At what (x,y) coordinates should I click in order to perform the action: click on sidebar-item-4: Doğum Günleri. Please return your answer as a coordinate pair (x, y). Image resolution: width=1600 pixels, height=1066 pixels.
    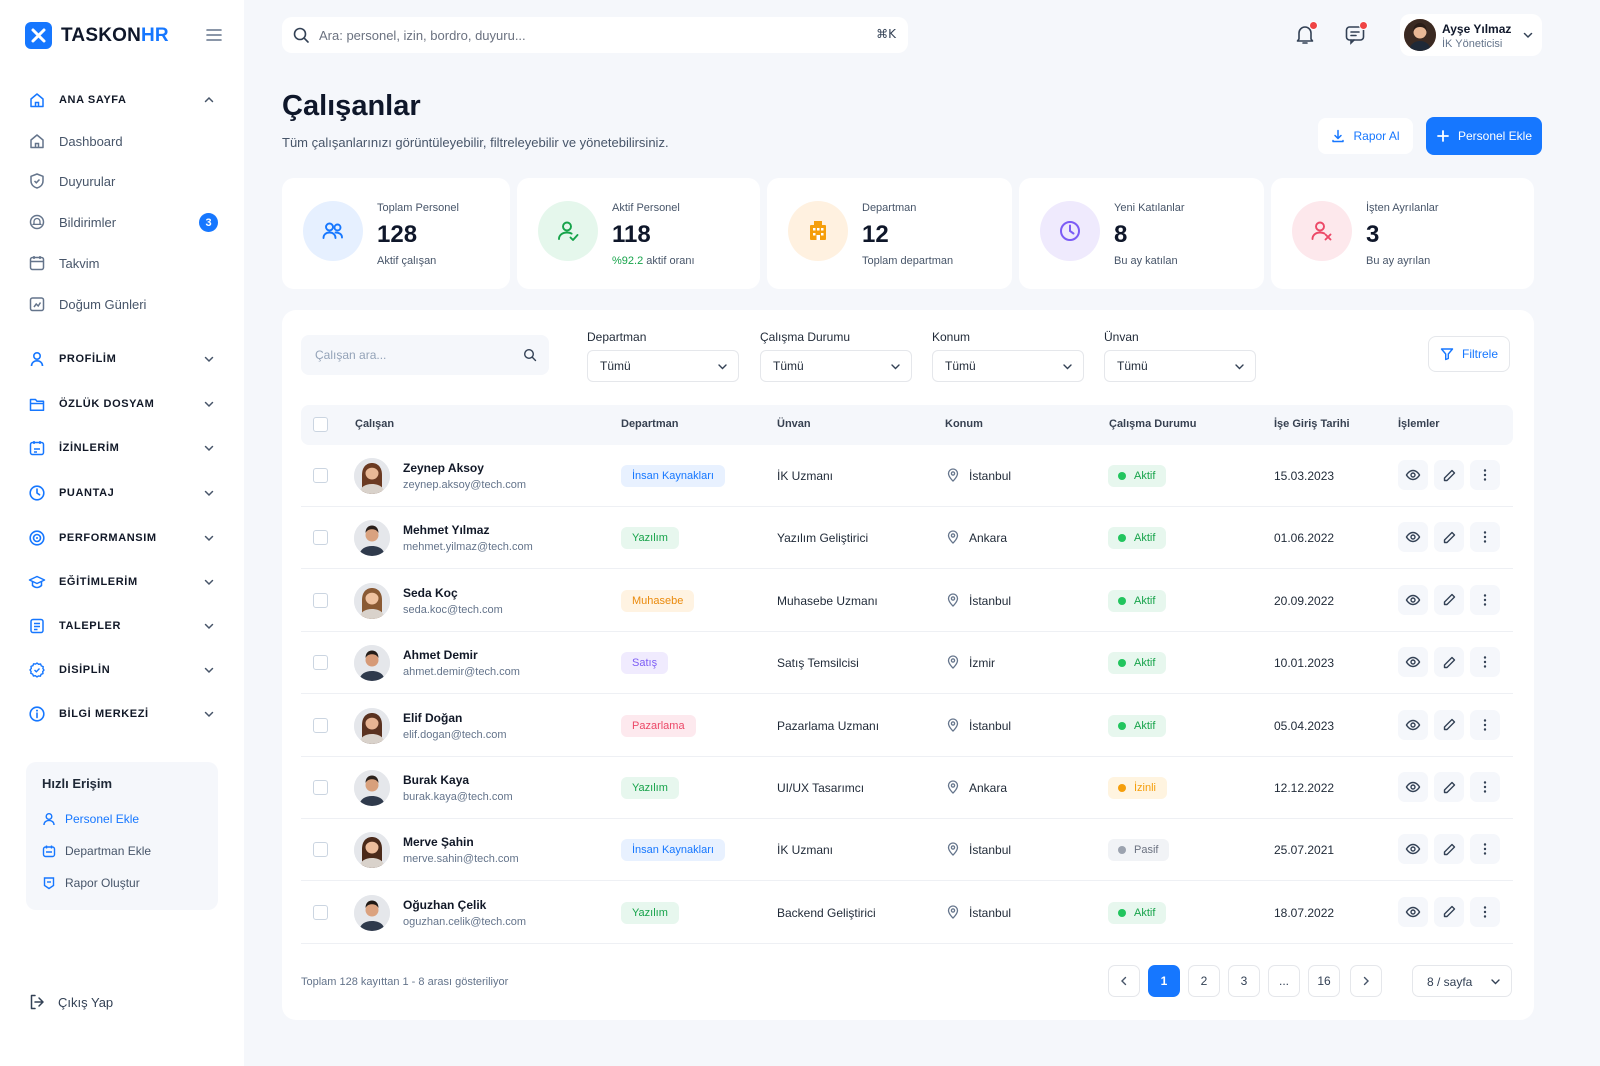
    Looking at the image, I should click on (125, 304).